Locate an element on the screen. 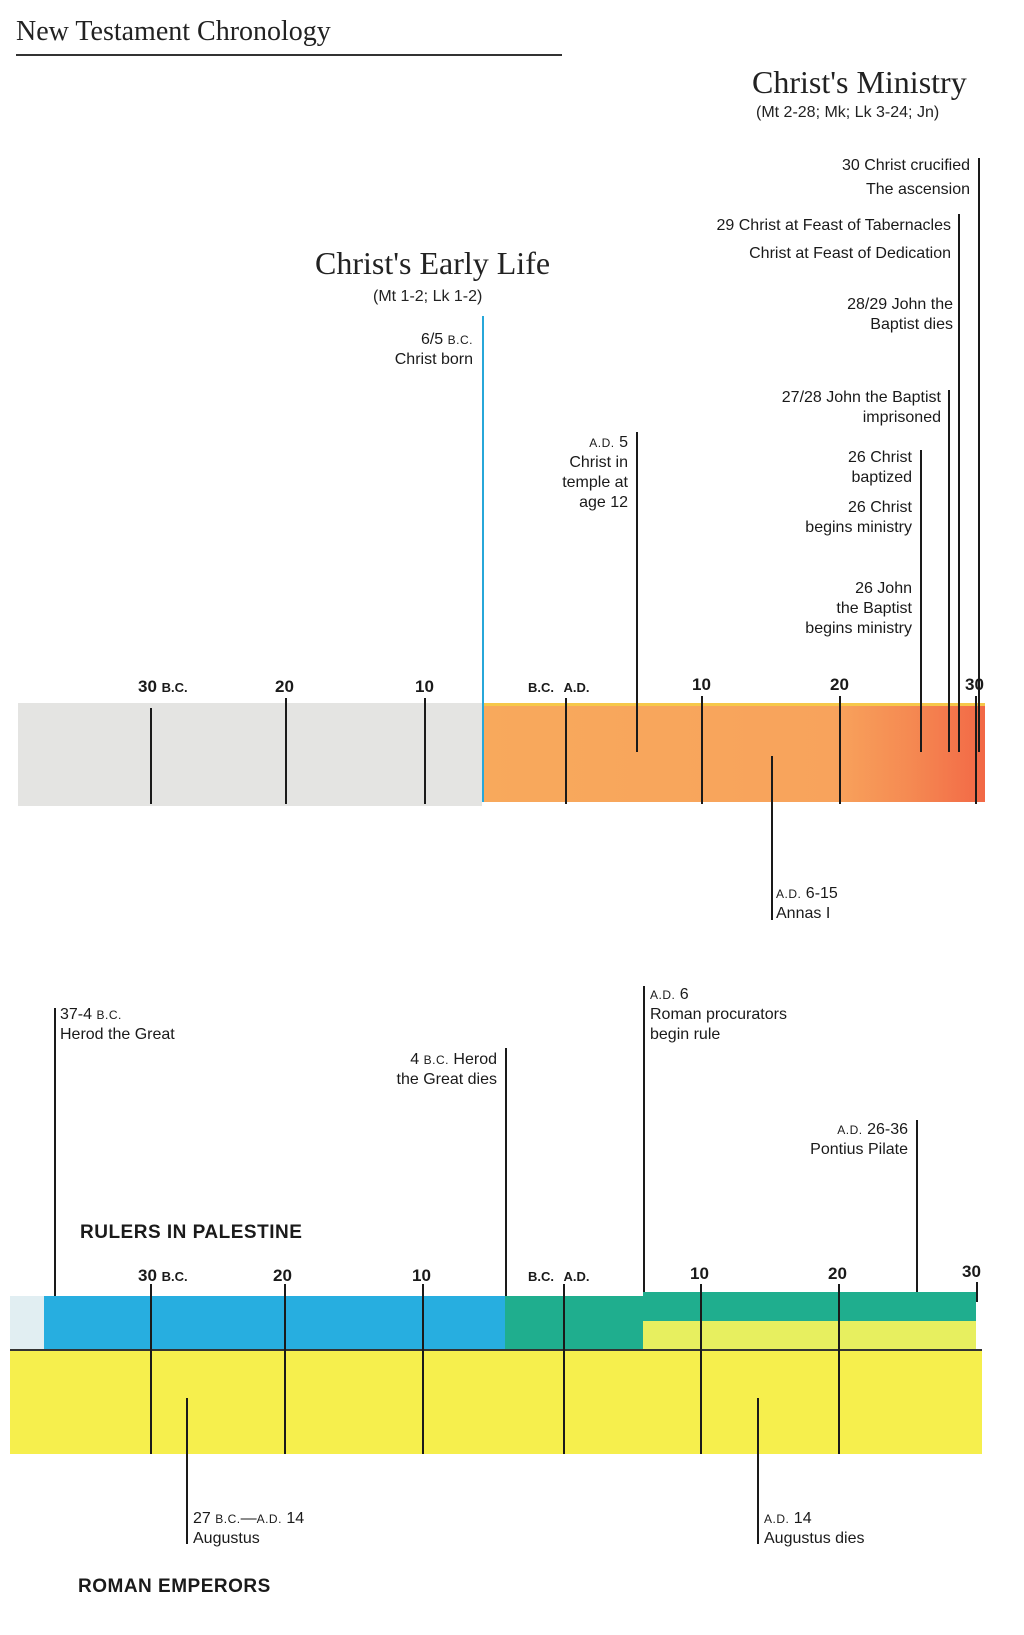 The image size is (1024, 1635). early-life-title: Christ's Early Life is located at coordinates (433, 263).